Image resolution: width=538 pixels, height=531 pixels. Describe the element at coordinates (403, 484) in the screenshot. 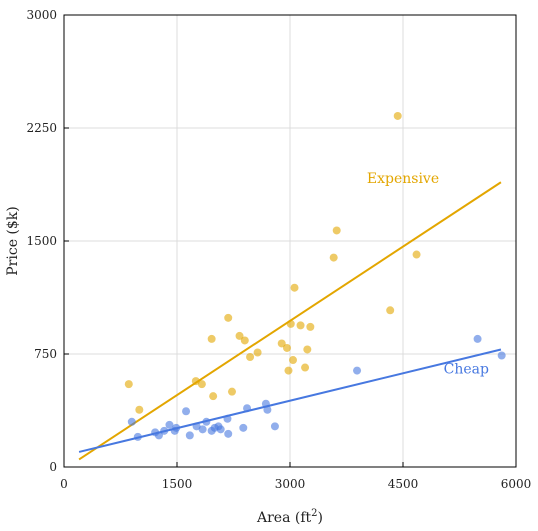

I see `x-tick-label: 4500` at that location.